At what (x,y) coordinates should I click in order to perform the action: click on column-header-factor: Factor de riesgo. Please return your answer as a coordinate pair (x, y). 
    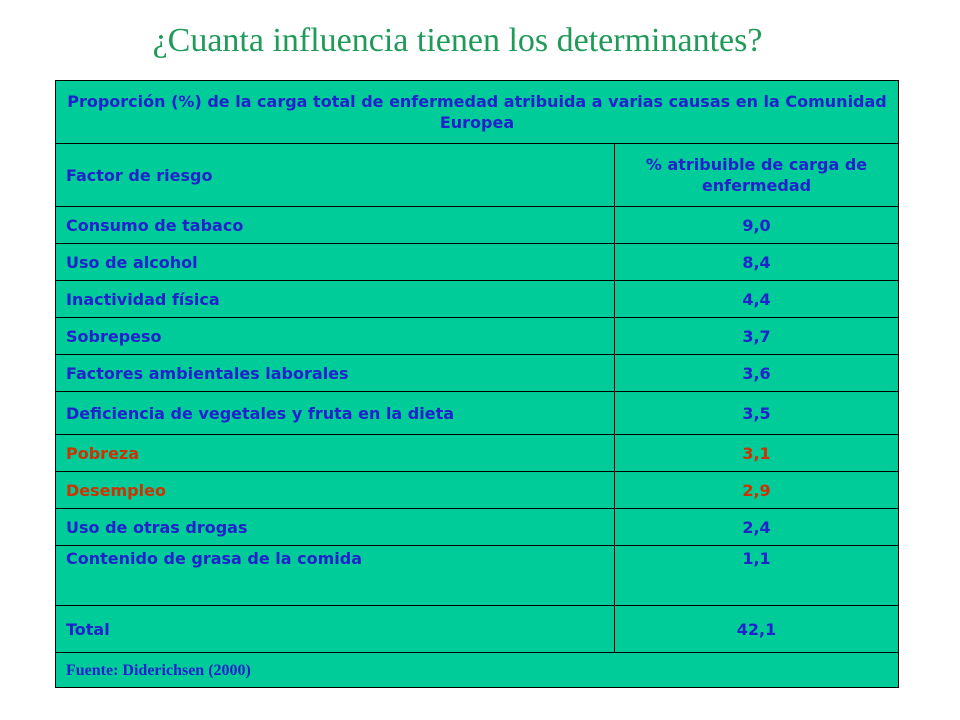
    Looking at the image, I should click on (335, 175).